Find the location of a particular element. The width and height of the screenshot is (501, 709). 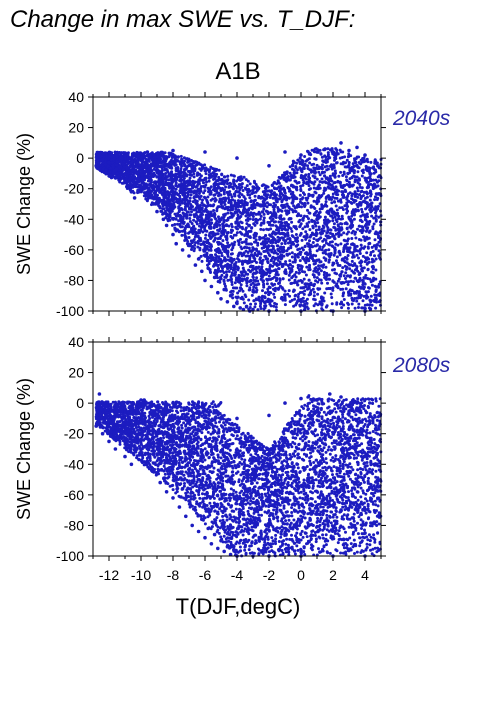

scatter-density-cloud is located at coordinates (238, 476).